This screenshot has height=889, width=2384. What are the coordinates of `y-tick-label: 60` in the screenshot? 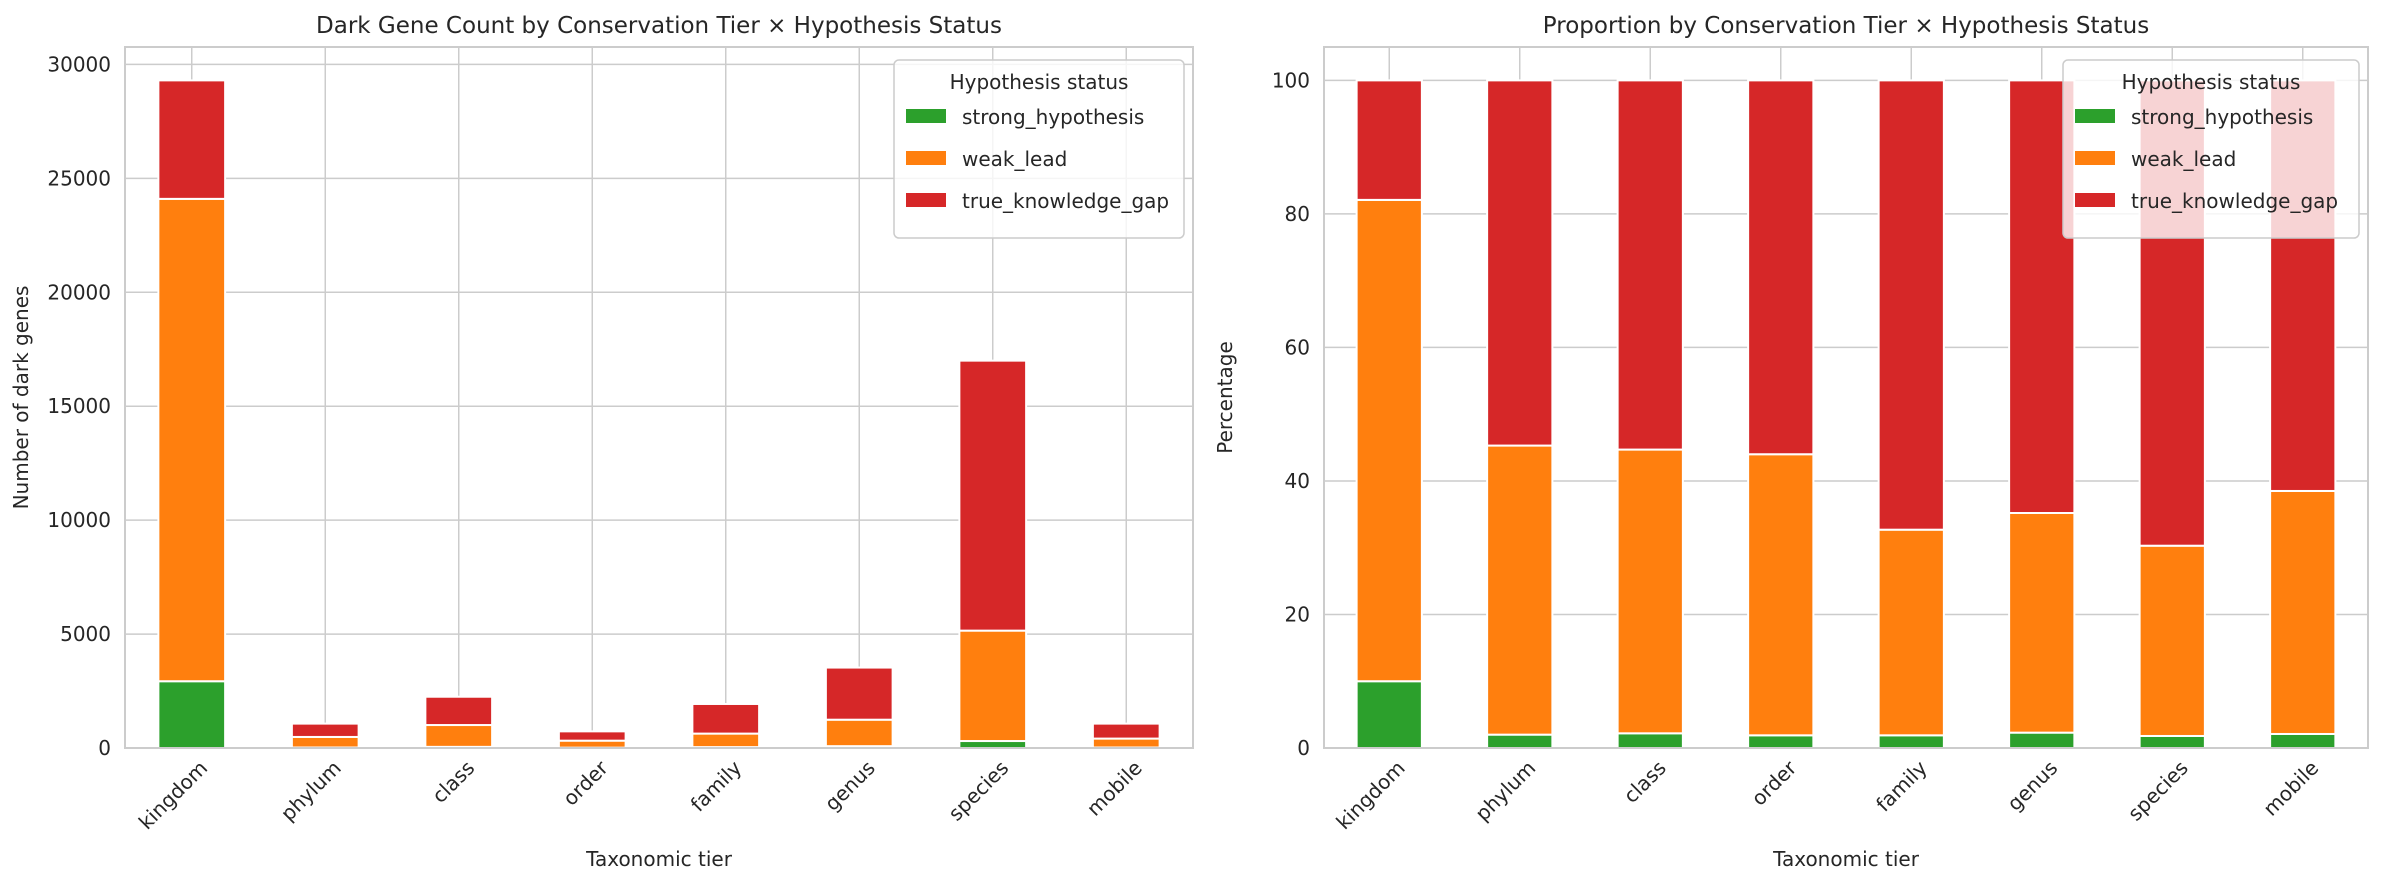 It's located at (1297, 347).